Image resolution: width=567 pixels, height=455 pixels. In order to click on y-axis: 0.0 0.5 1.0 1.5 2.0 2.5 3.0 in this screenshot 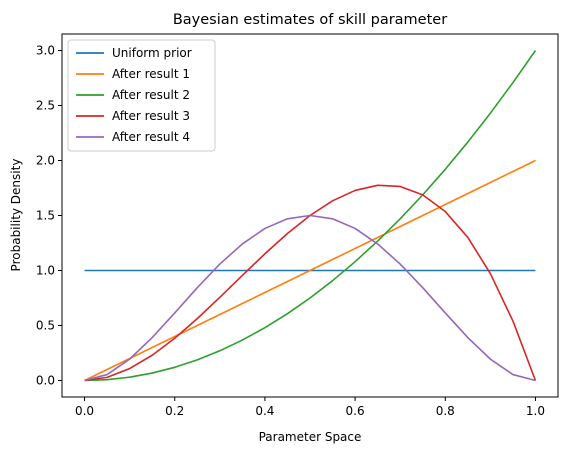, I will do `click(49, 216)`.